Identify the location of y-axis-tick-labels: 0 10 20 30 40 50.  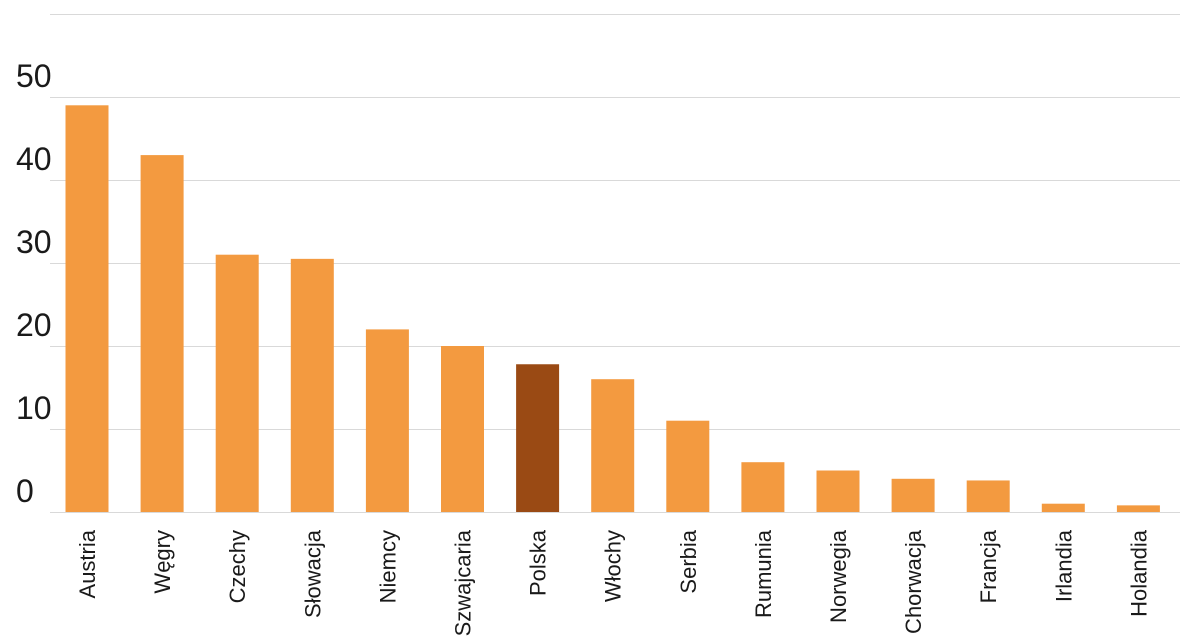
(34, 283).